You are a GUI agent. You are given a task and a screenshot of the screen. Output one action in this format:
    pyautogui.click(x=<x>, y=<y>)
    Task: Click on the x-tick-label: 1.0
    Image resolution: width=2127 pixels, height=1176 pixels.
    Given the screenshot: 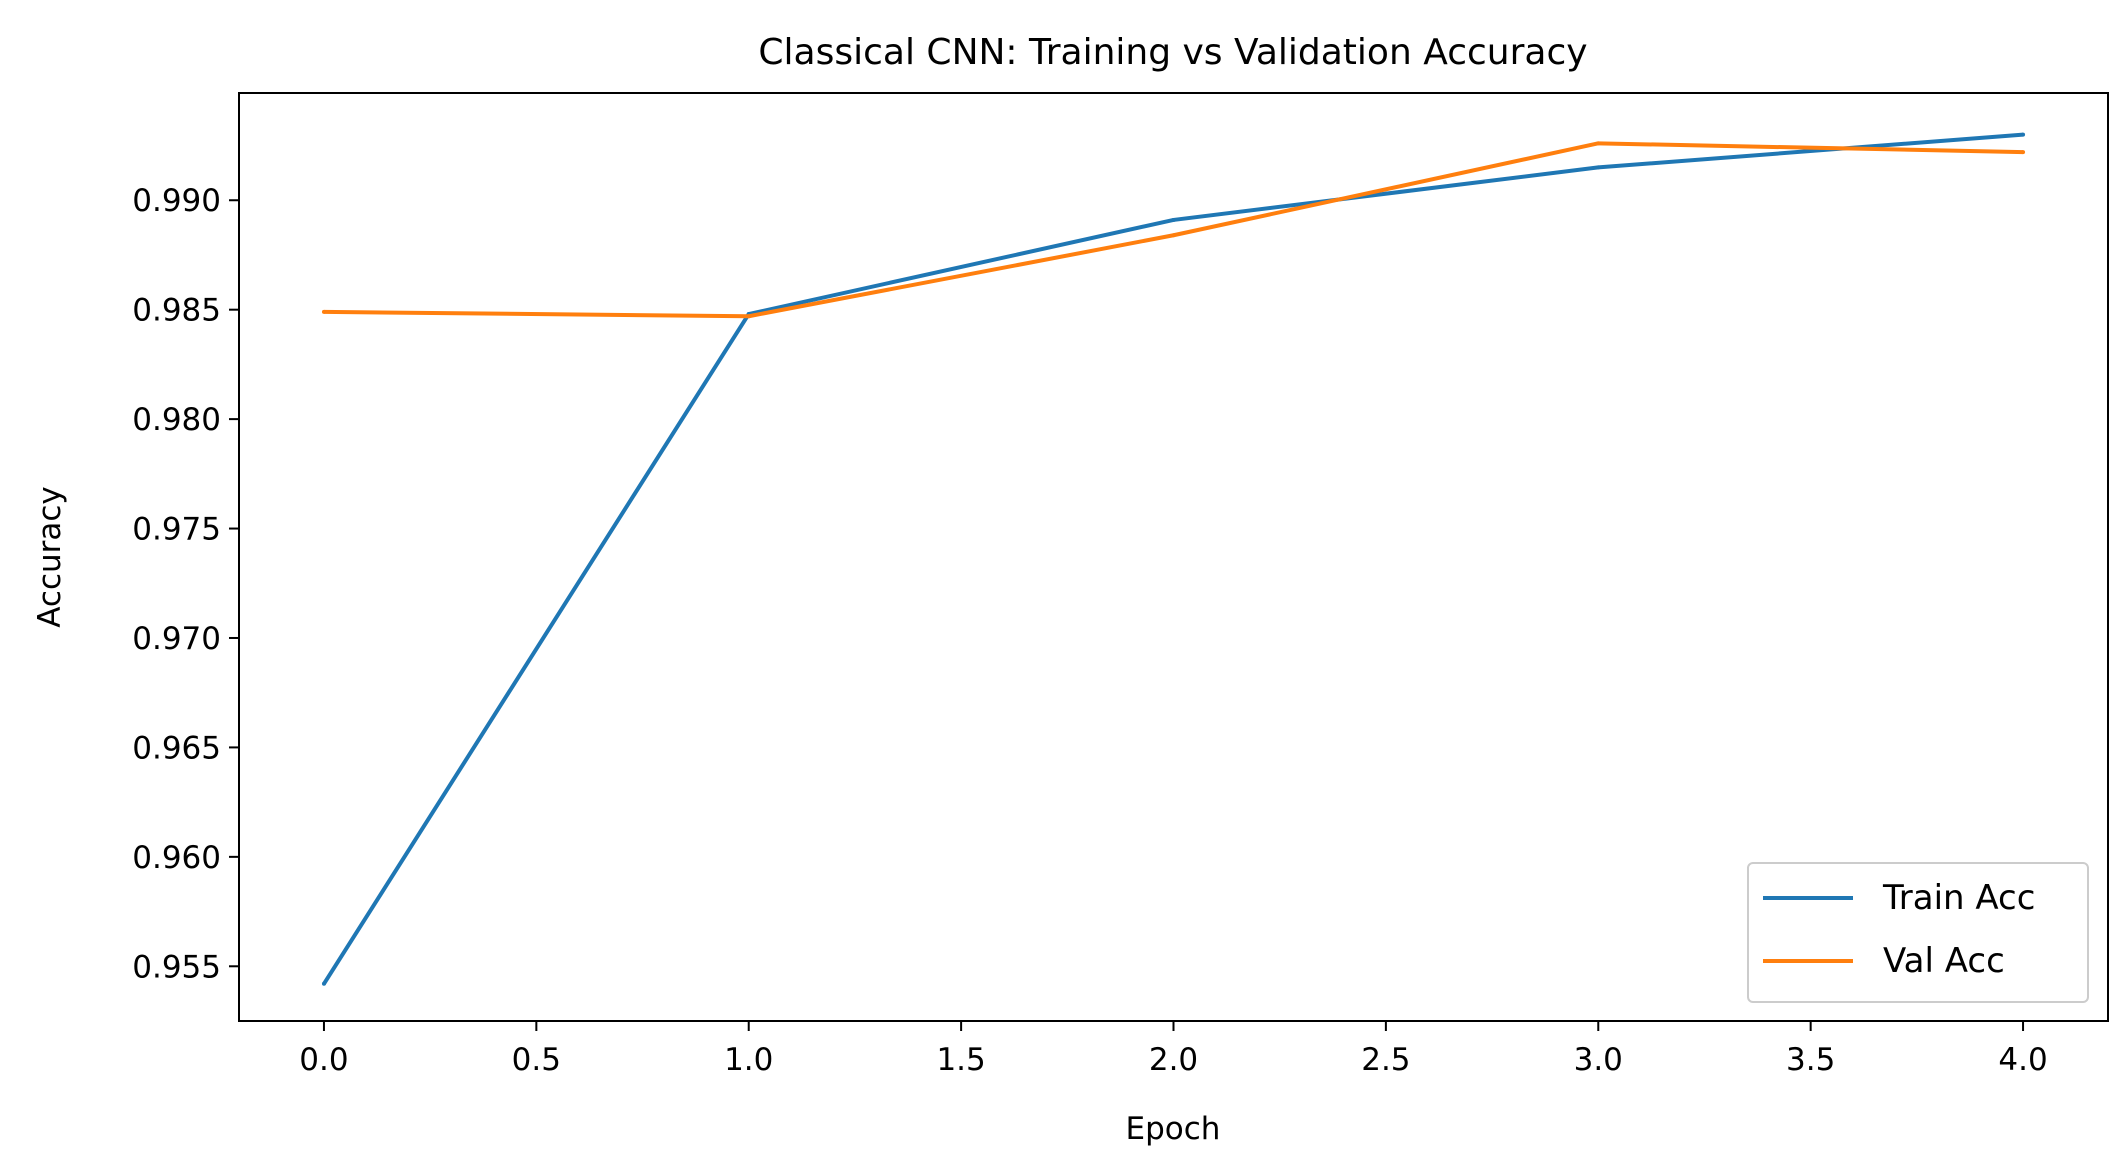 What is the action you would take?
    pyautogui.click(x=748, y=1060)
    